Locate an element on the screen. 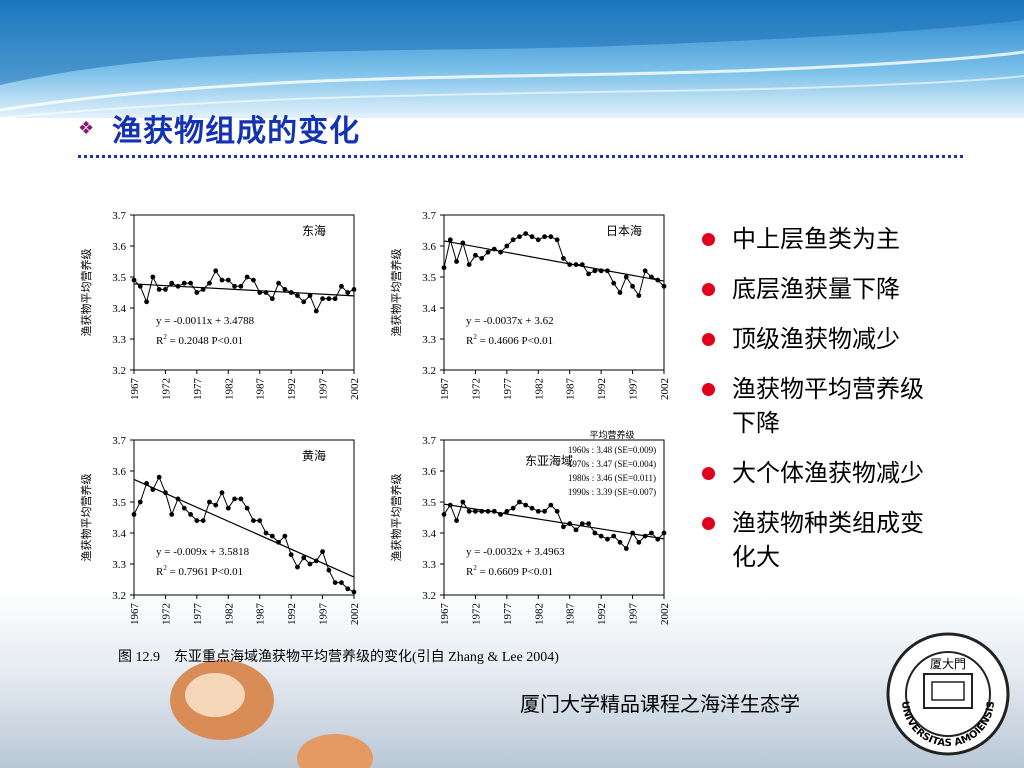 Image resolution: width=1024 pixels, height=768 pixels. y-axis-label: 渔获物平均营养级 is located at coordinates (396, 293).